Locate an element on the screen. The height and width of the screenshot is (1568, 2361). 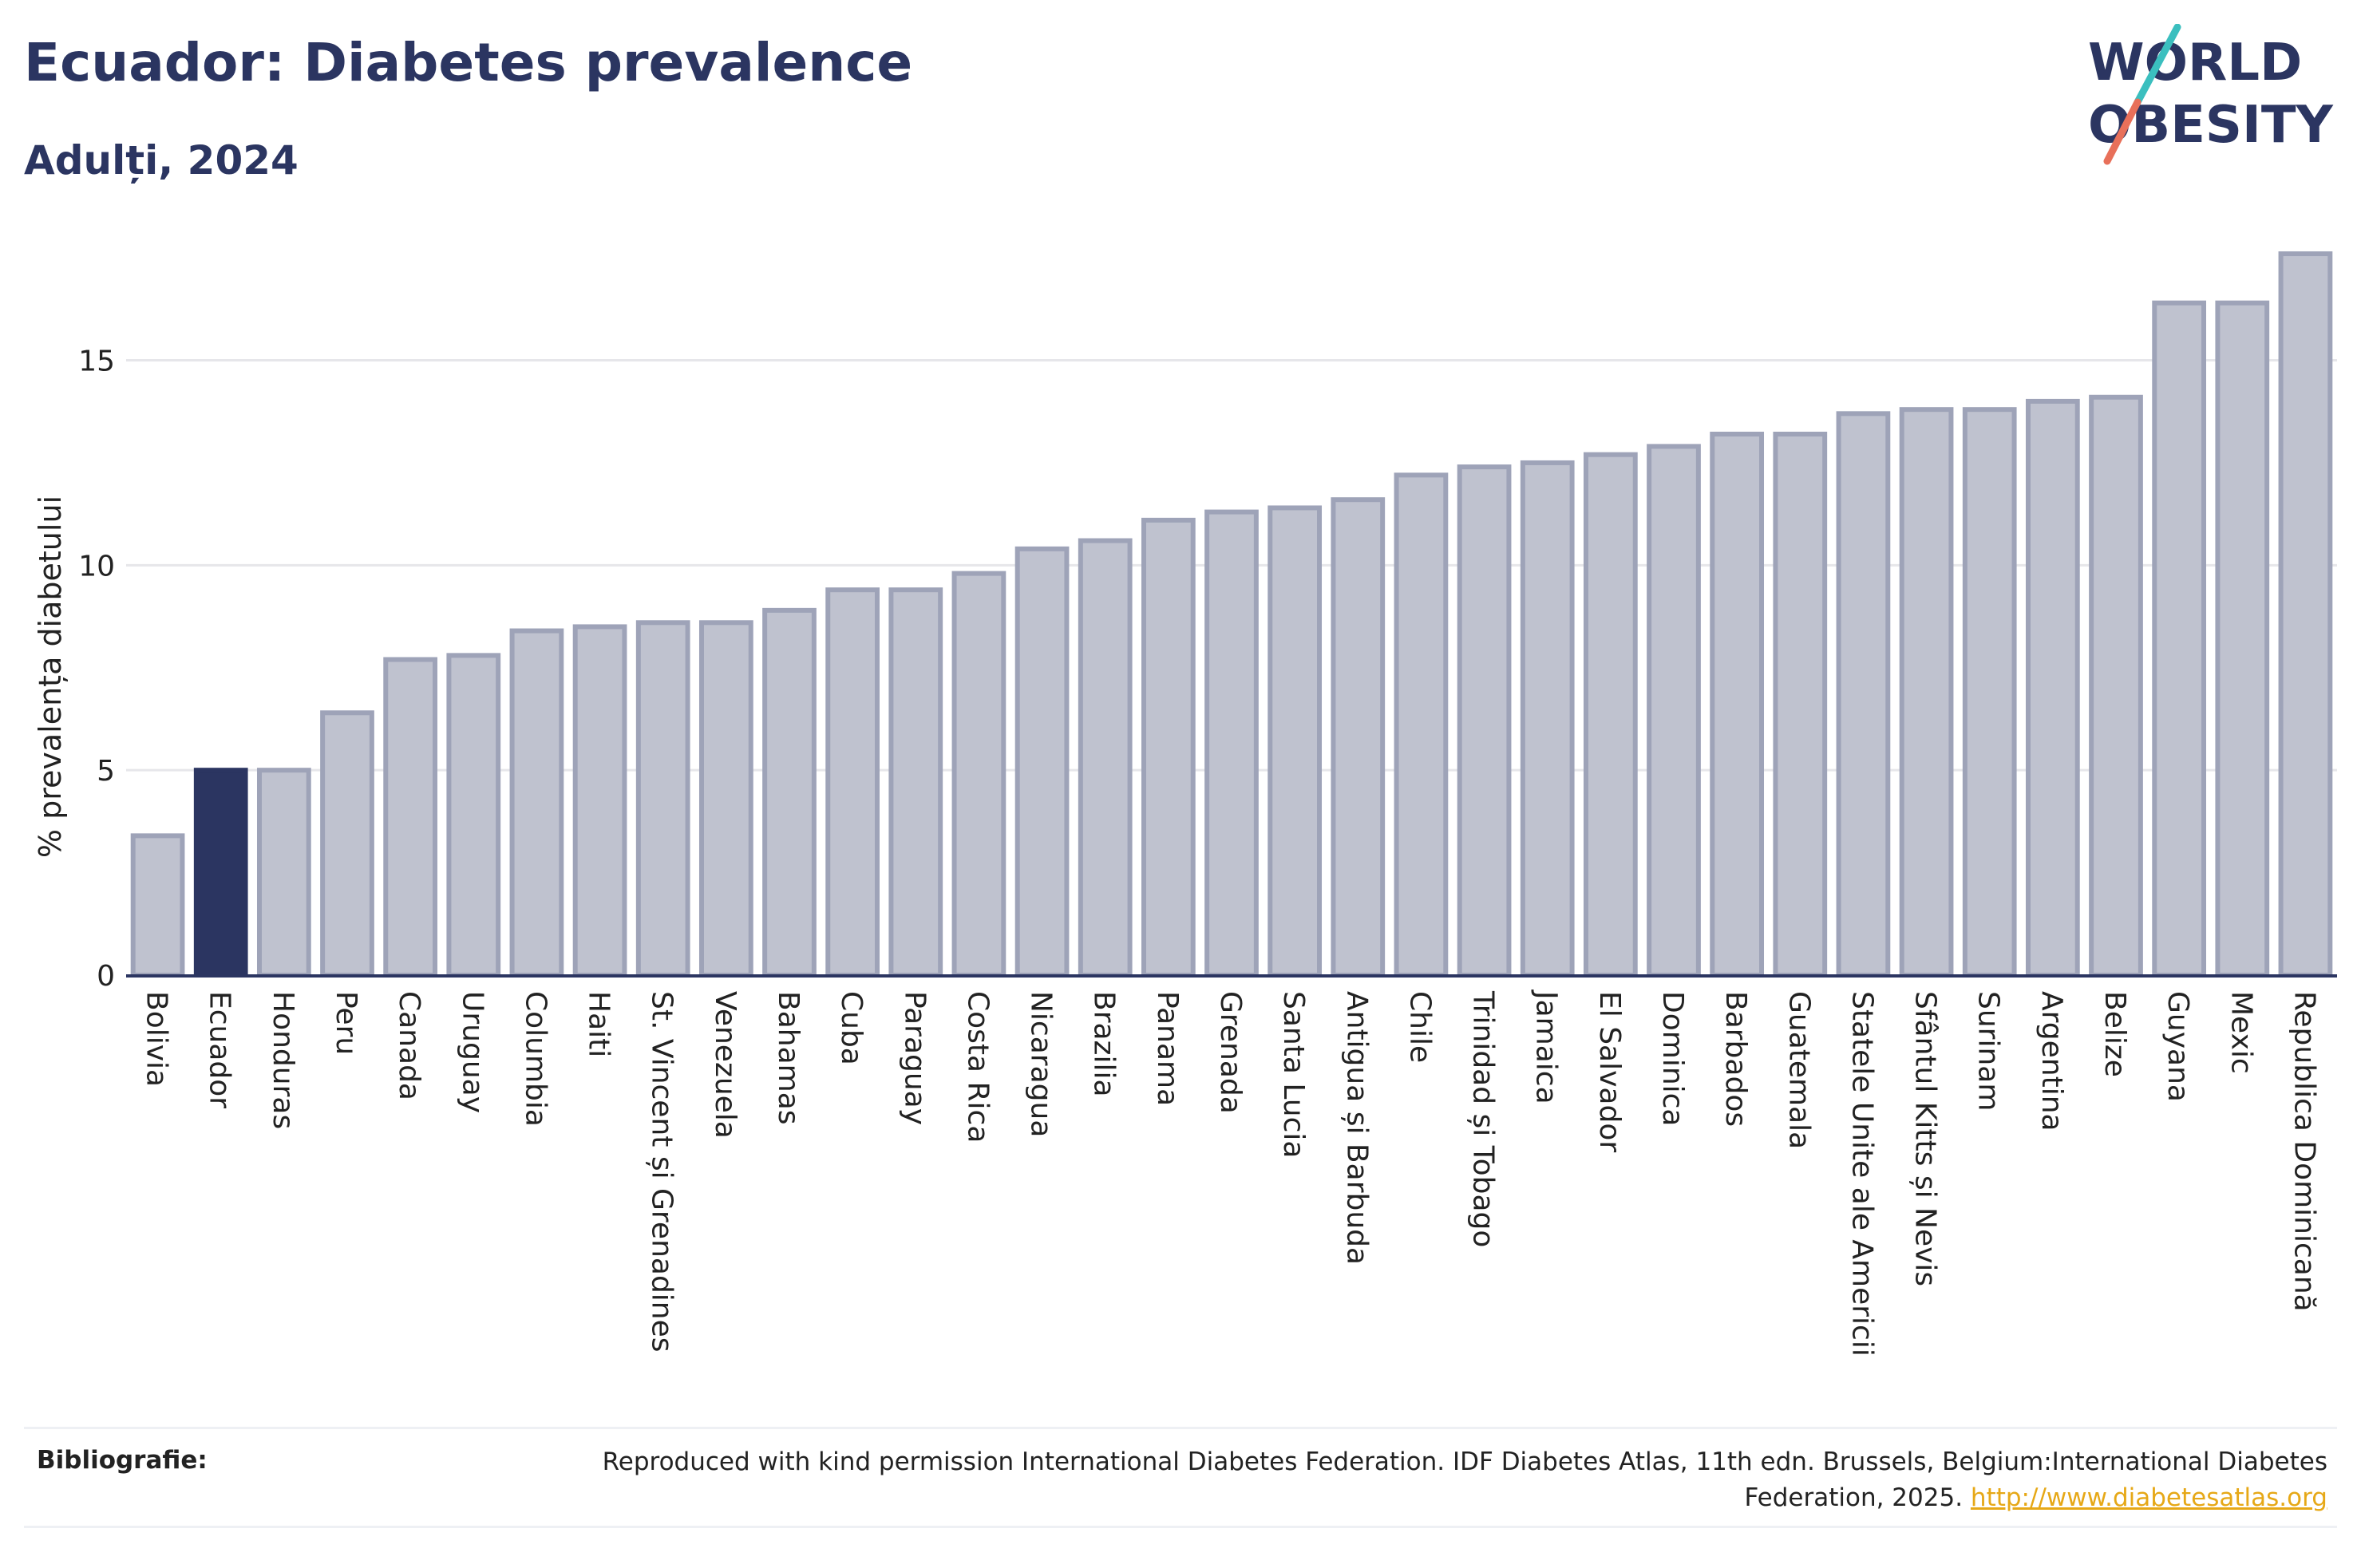
y-axis-label: % prevalența diabetului is located at coordinates (50, 677).